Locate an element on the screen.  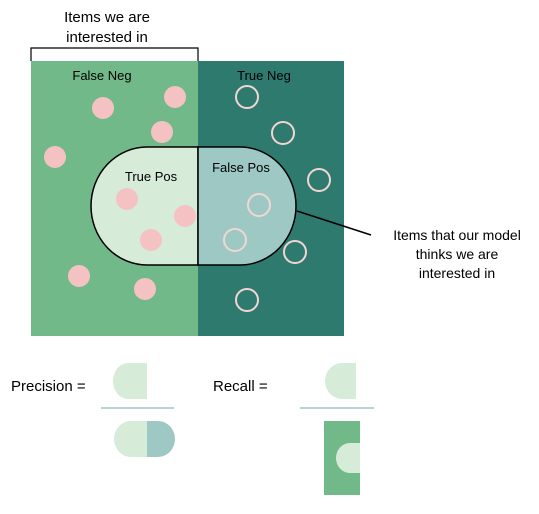
true-pos-label: True Pos is located at coordinates (151, 176).